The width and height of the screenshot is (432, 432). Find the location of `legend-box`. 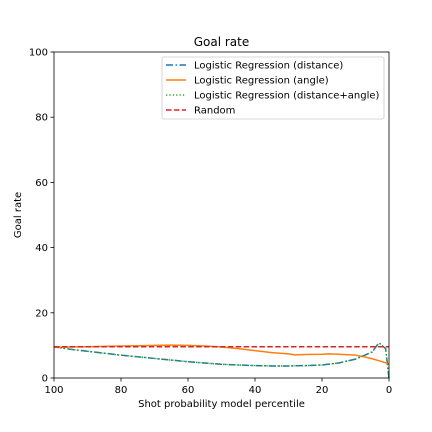

legend-box is located at coordinates (273, 88).